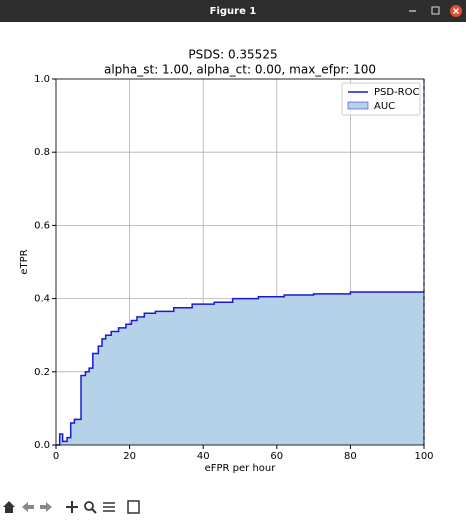 Image resolution: width=466 pixels, height=520 pixels. What do you see at coordinates (56, 456) in the screenshot?
I see `x-tick-label: 0` at bounding box center [56, 456].